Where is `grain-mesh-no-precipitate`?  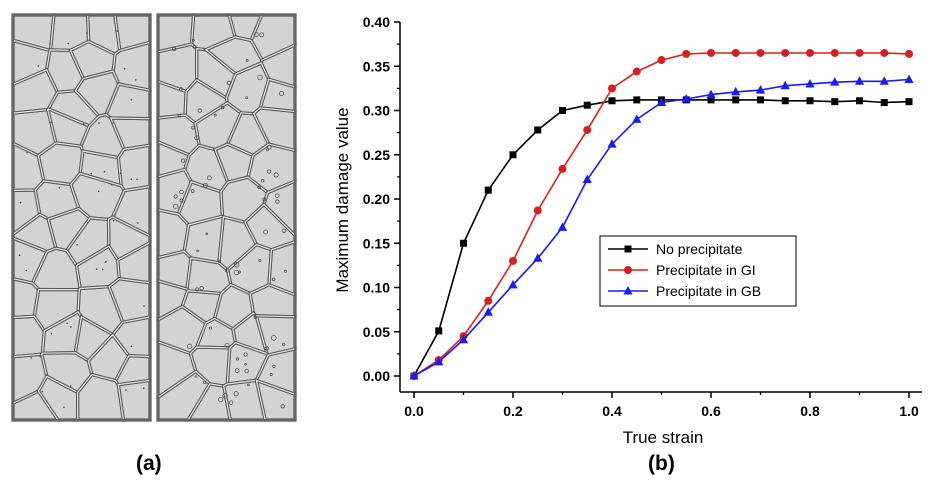
grain-mesh-no-precipitate is located at coordinates (81, 217).